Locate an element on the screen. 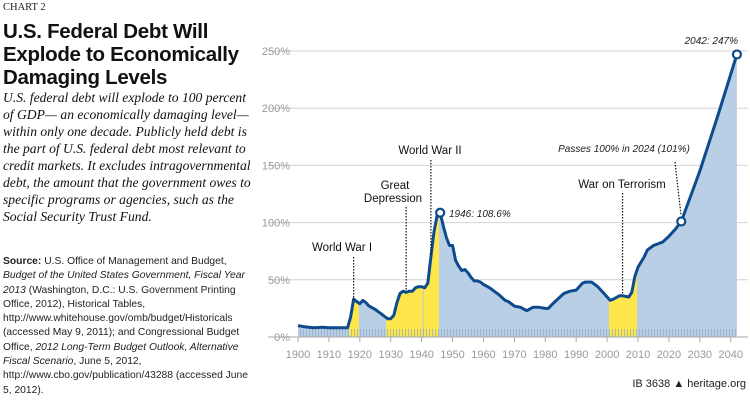 This screenshot has height=401, width=750. y-tick-label: 50% is located at coordinates (279, 281).